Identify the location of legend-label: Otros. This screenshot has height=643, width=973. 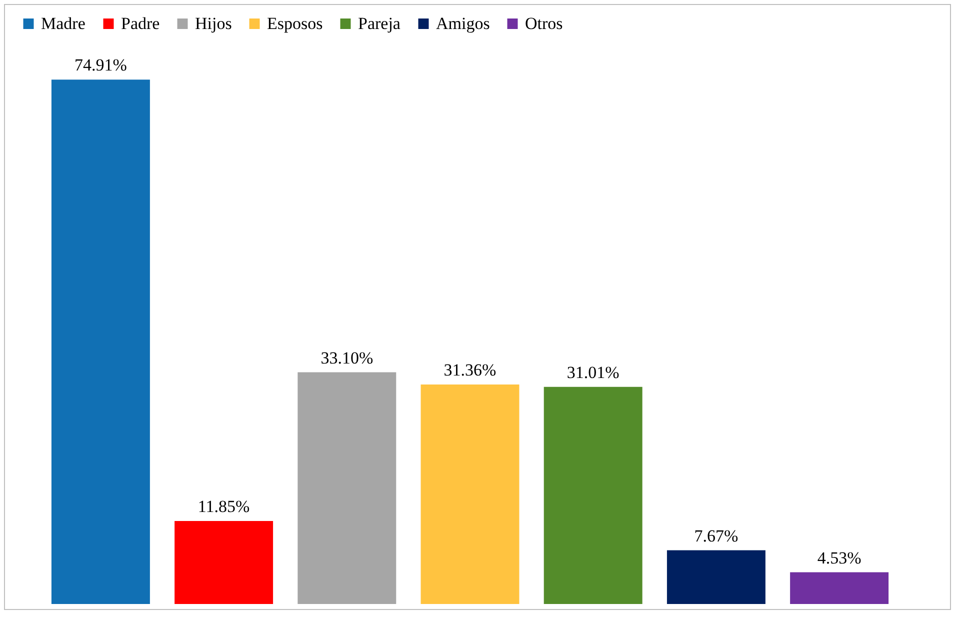
(544, 23).